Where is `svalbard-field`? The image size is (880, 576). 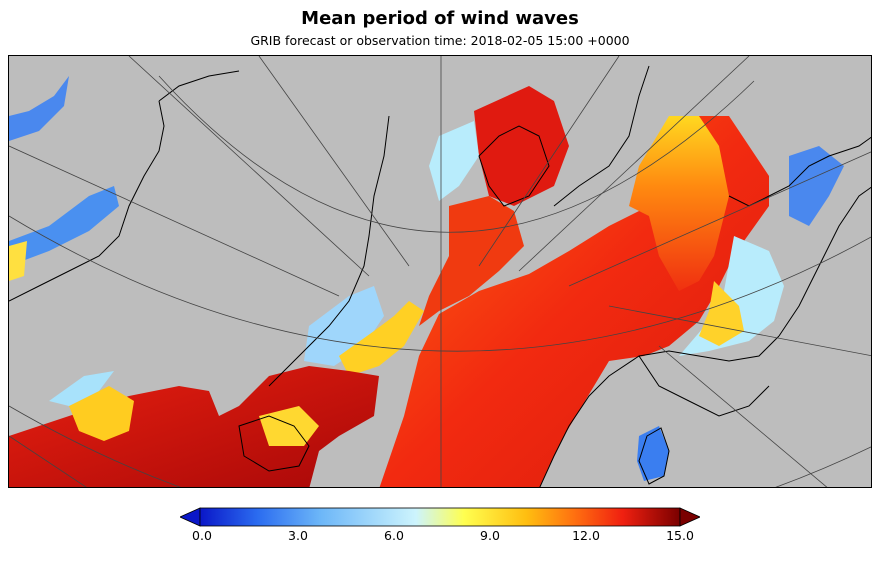
svalbard-field is located at coordinates (521, 146).